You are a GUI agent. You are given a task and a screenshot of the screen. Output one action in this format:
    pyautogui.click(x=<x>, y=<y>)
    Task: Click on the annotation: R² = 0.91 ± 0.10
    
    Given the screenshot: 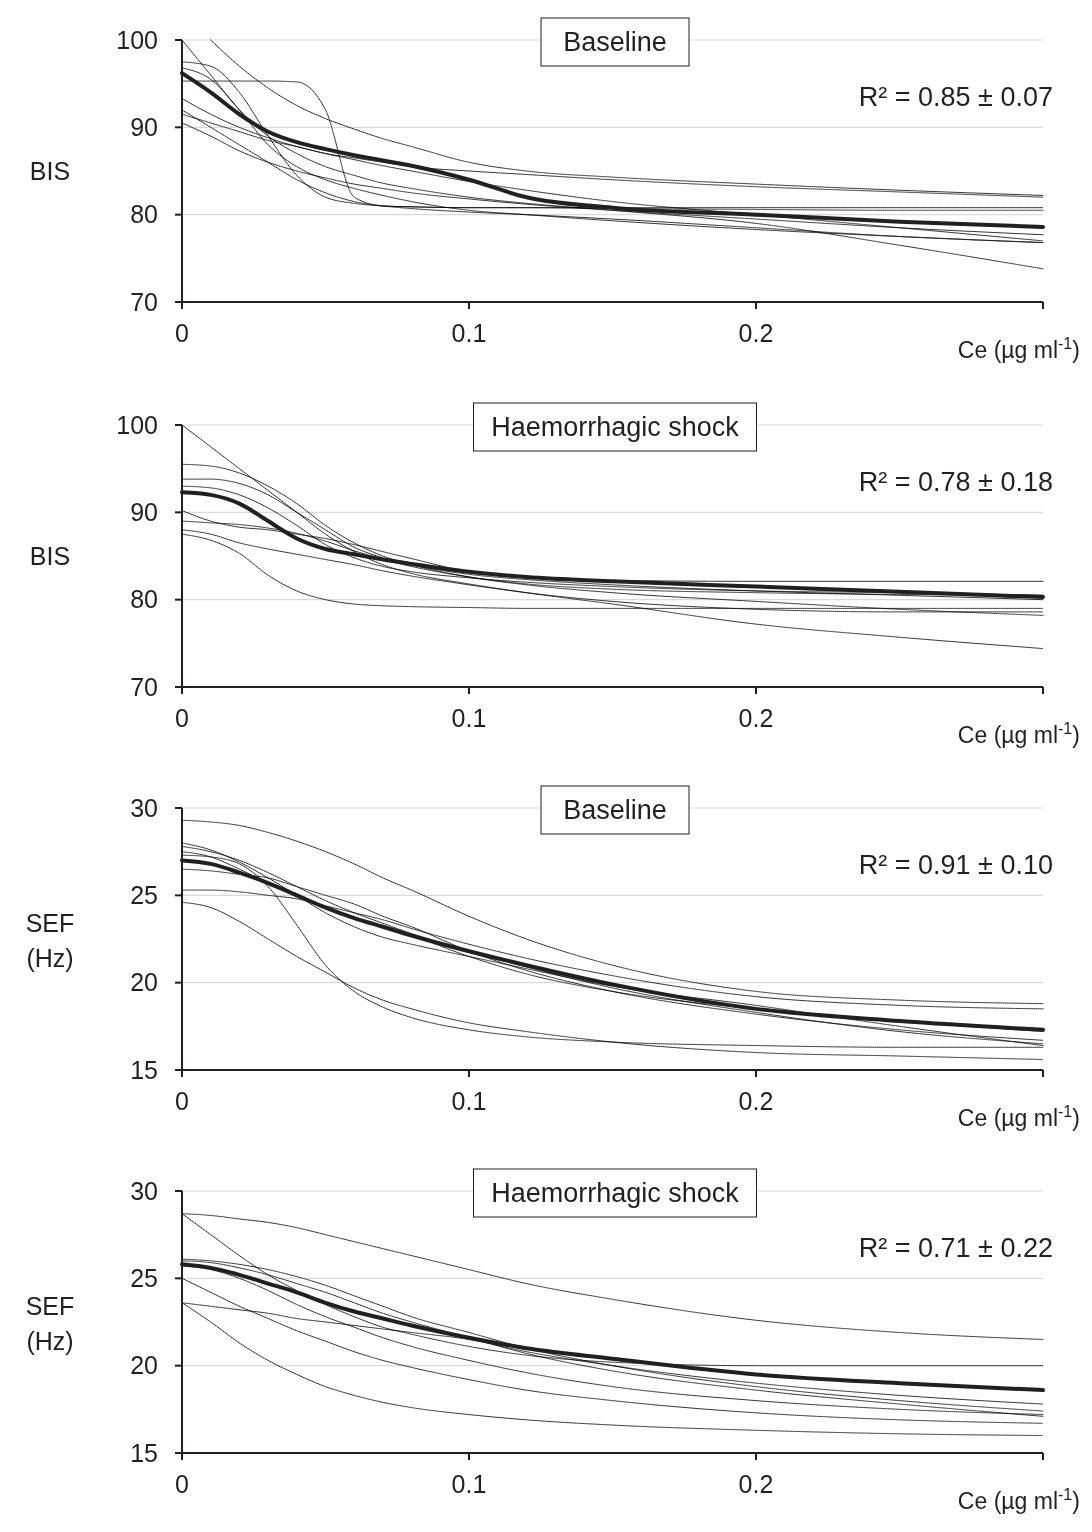 What is the action you would take?
    pyautogui.click(x=955, y=865)
    